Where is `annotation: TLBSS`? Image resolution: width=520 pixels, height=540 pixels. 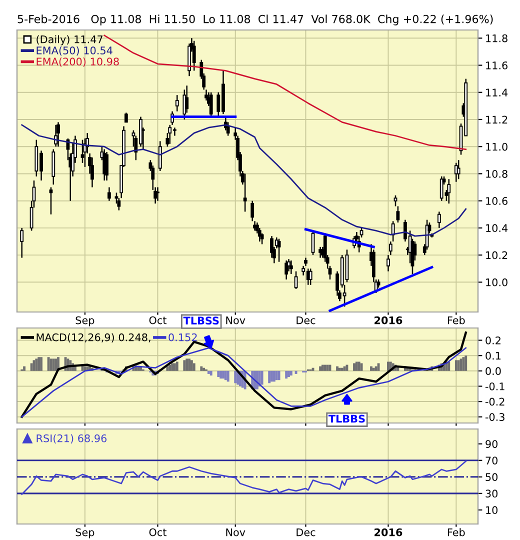 annotation: TLBSS is located at coordinates (201, 320).